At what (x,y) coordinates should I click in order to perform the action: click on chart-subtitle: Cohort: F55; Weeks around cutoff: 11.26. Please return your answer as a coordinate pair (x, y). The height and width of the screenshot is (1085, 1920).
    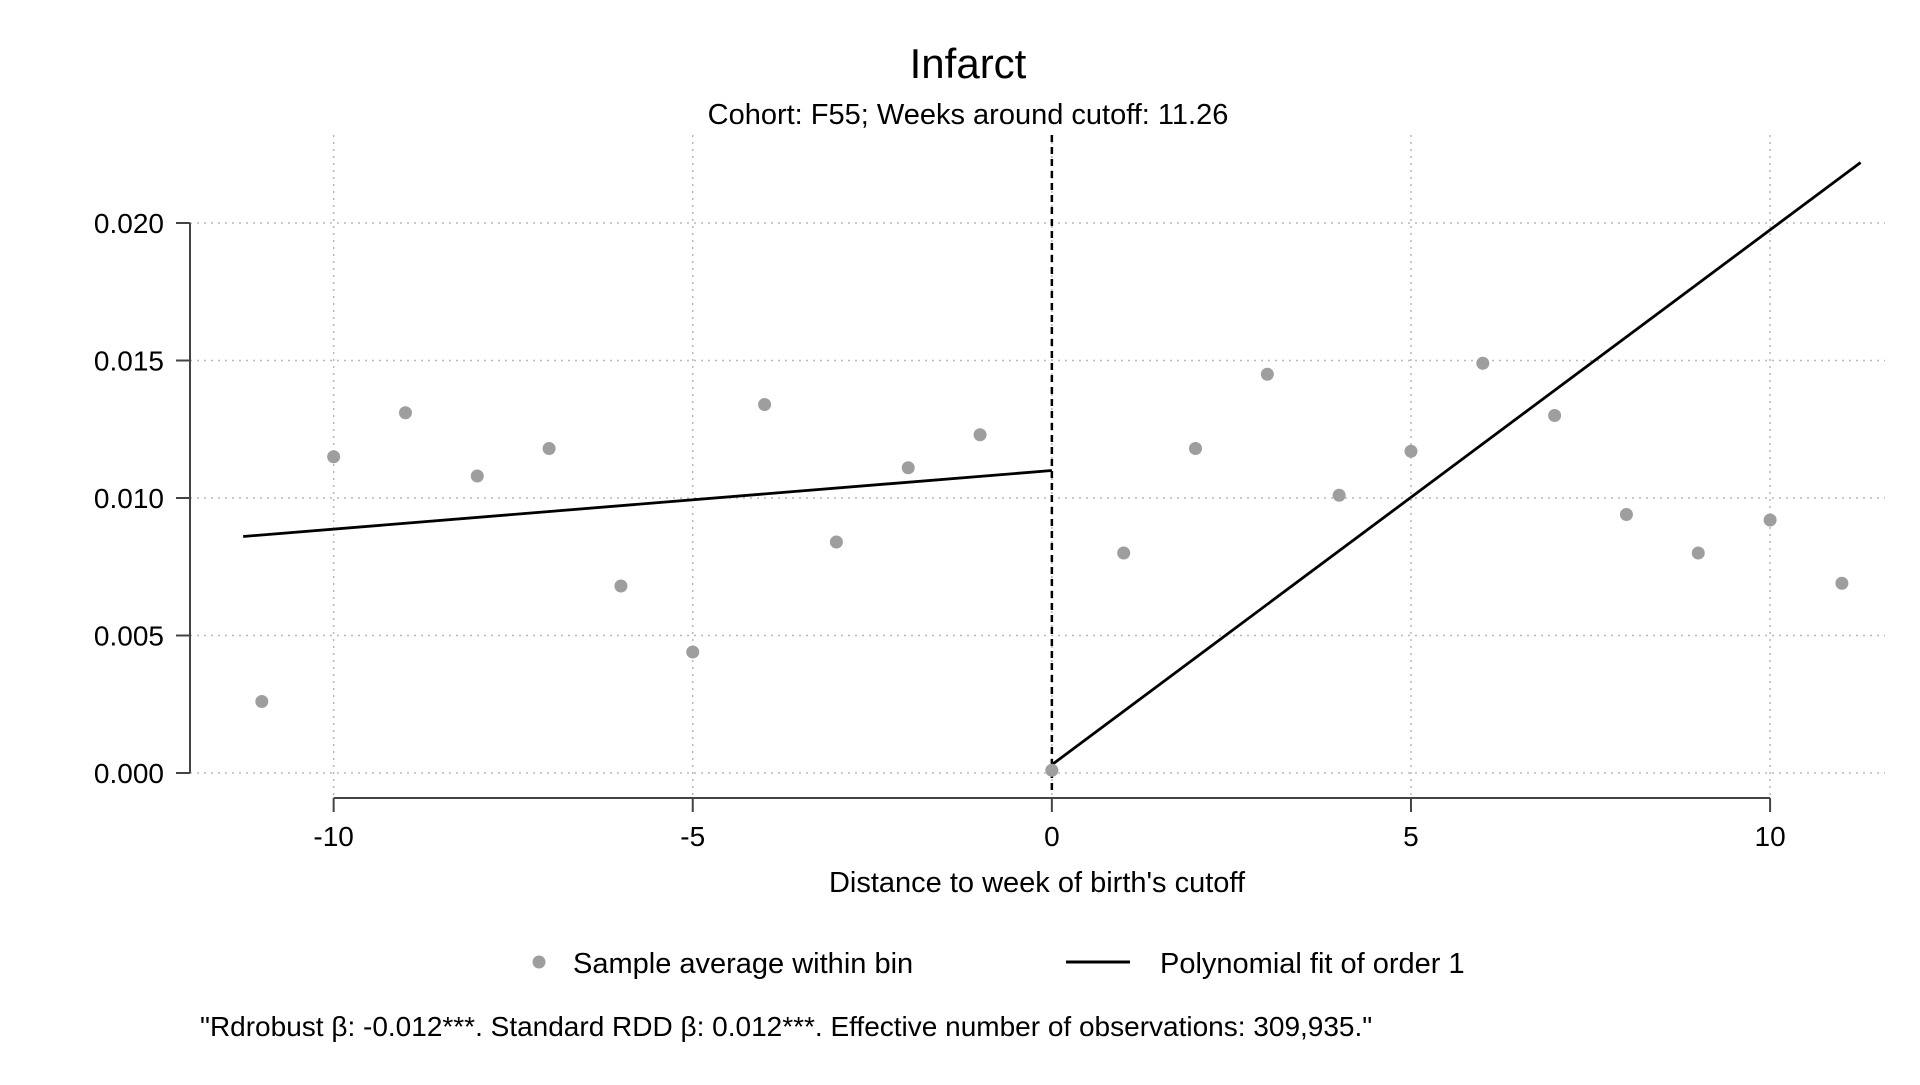
    Looking at the image, I should click on (968, 115).